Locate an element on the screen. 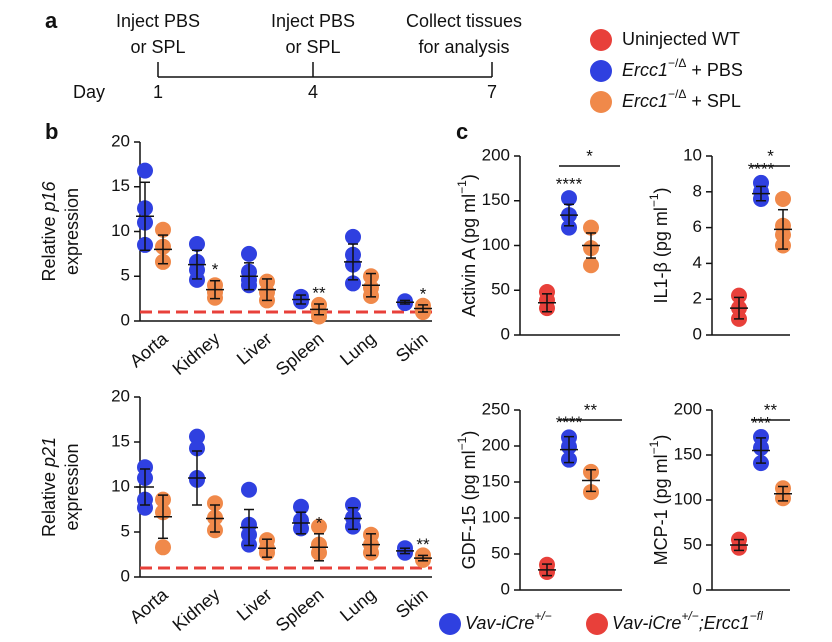  y-tick-label: 8 is located at coordinates (697, 190).